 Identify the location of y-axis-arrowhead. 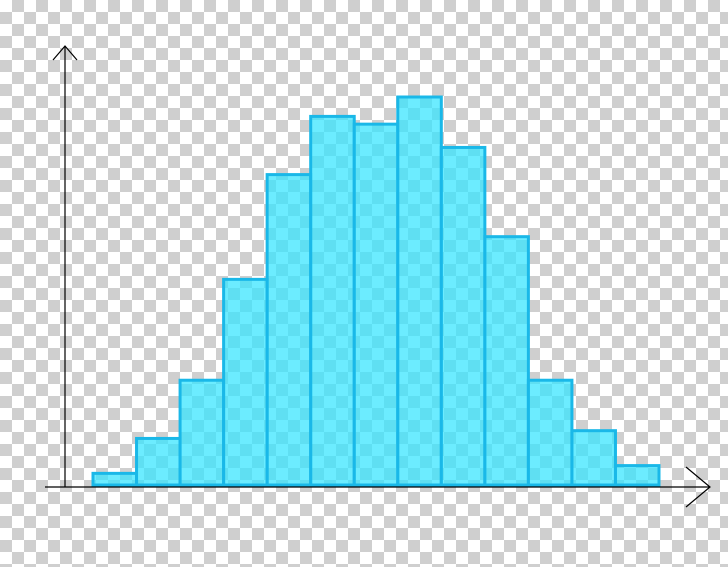
(65, 53).